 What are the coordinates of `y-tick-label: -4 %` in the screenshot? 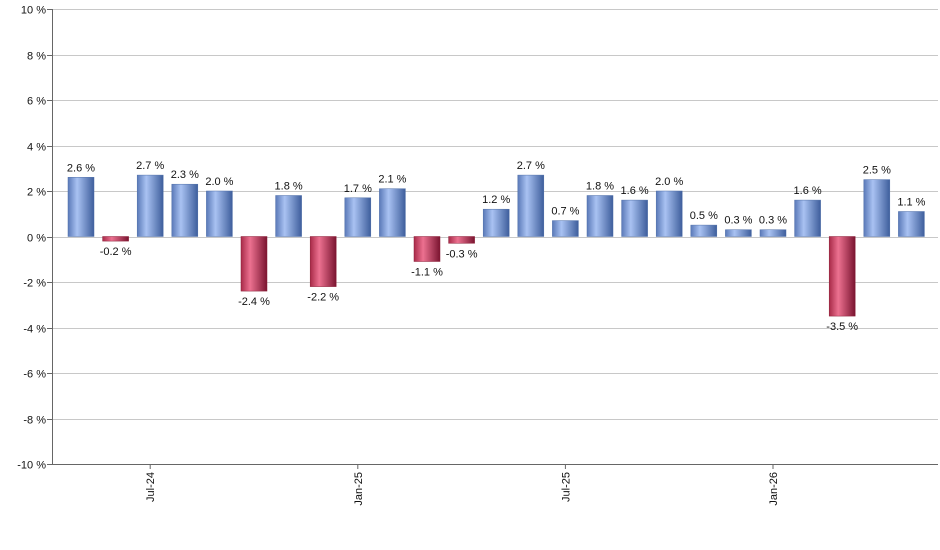 It's located at (34, 330).